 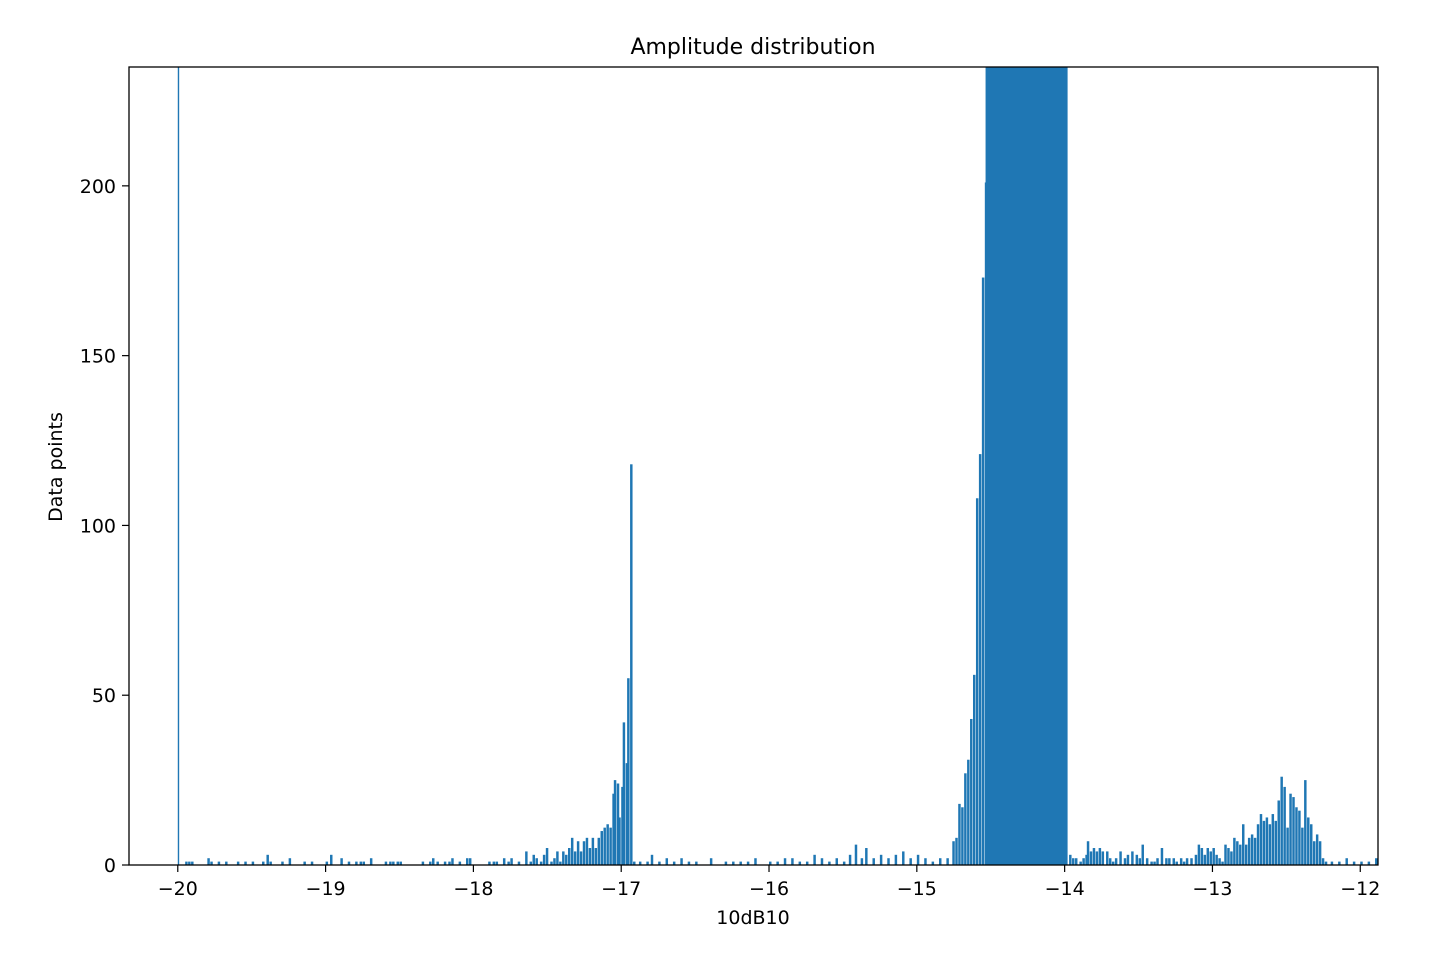 What do you see at coordinates (769, 889) in the screenshot?
I see `x-tick-label: −16` at bounding box center [769, 889].